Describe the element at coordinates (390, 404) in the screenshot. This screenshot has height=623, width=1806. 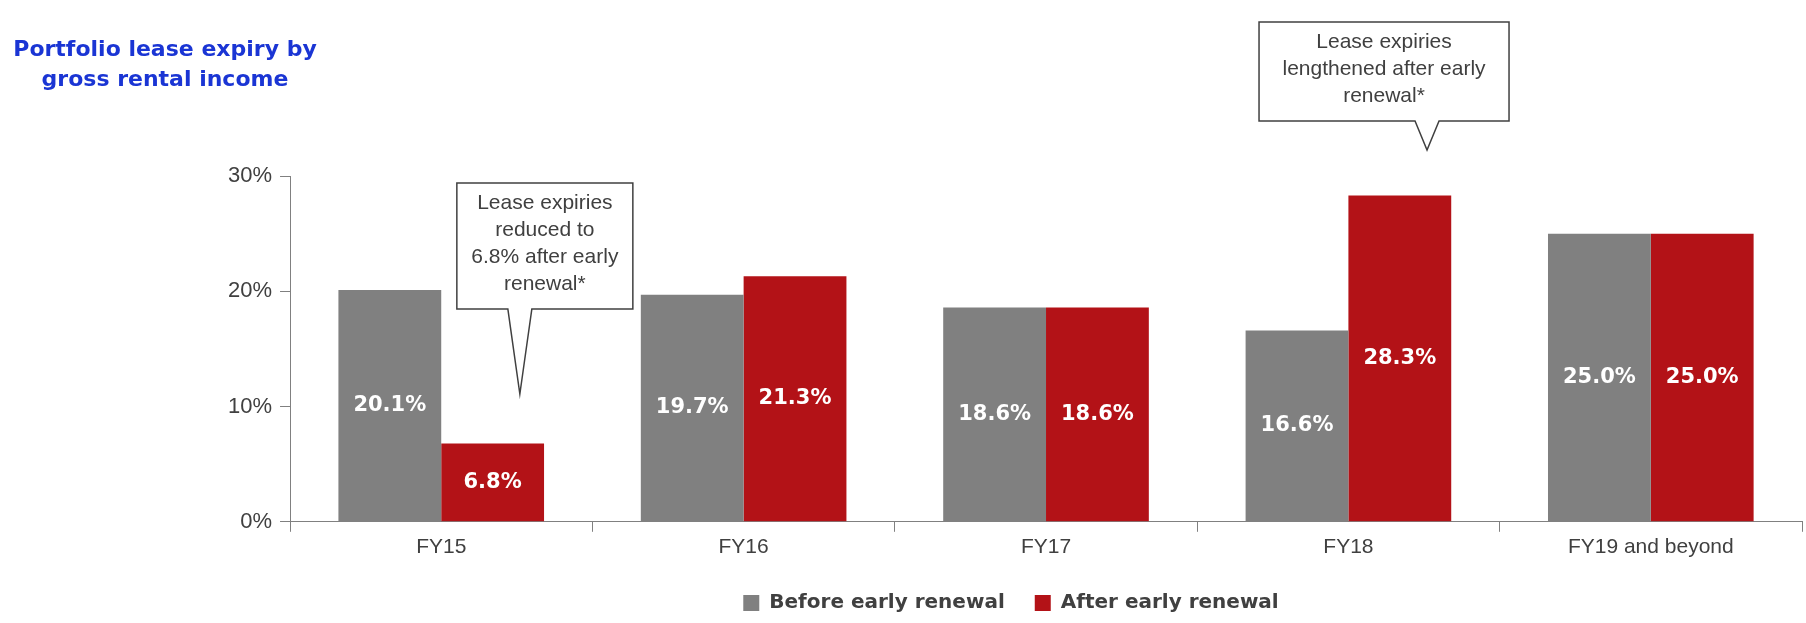
I see `data-label: 20.1%` at that location.